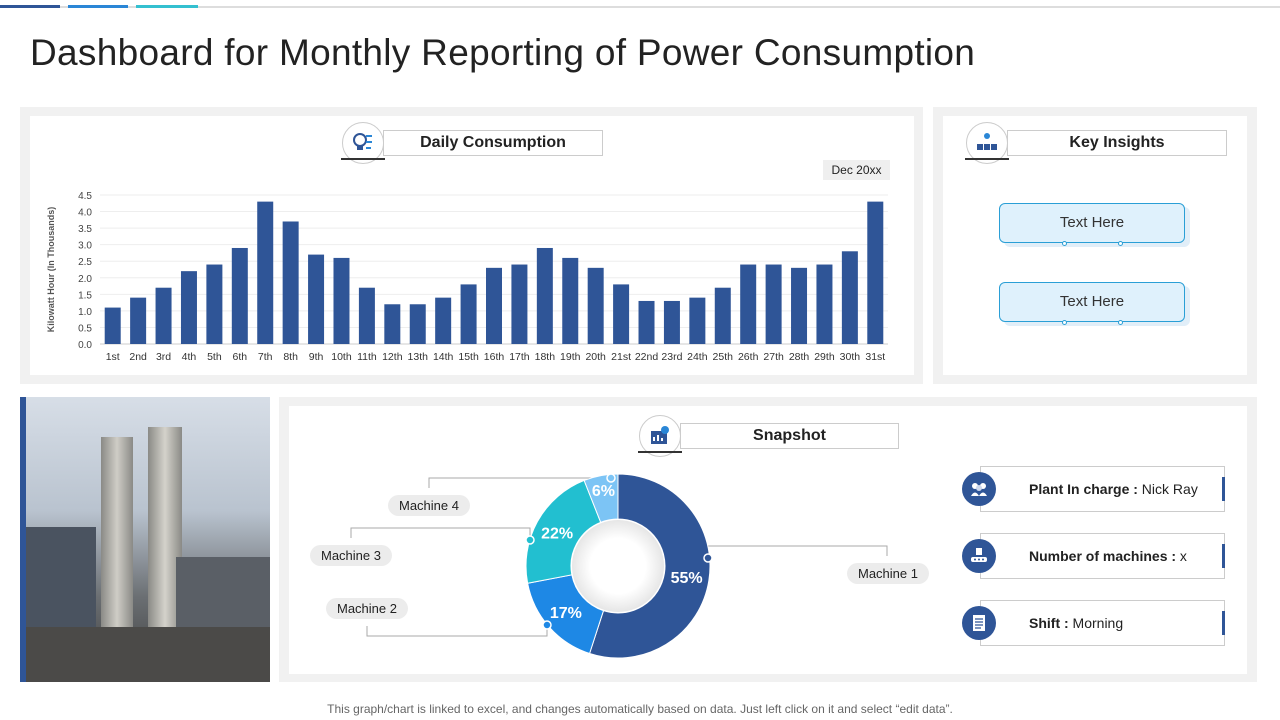  I want to click on x-tick-label: 7th, so click(265, 357).